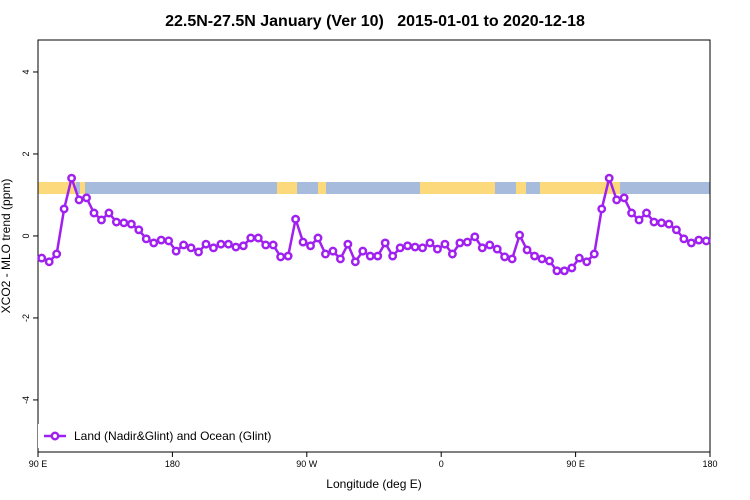 The width and height of the screenshot is (750, 500). What do you see at coordinates (6, 246) in the screenshot?
I see `y-axis-label: XCO2 - MLO trend (ppm)` at bounding box center [6, 246].